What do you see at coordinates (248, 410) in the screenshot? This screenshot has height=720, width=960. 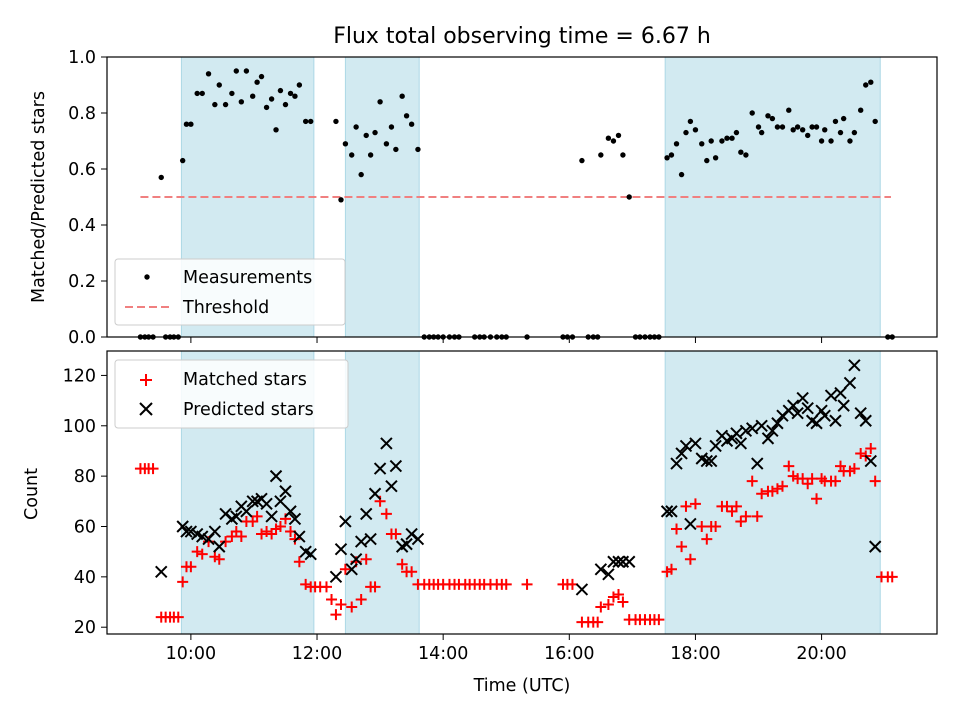 I see `legend-predicted-label: Predicted stars` at bounding box center [248, 410].